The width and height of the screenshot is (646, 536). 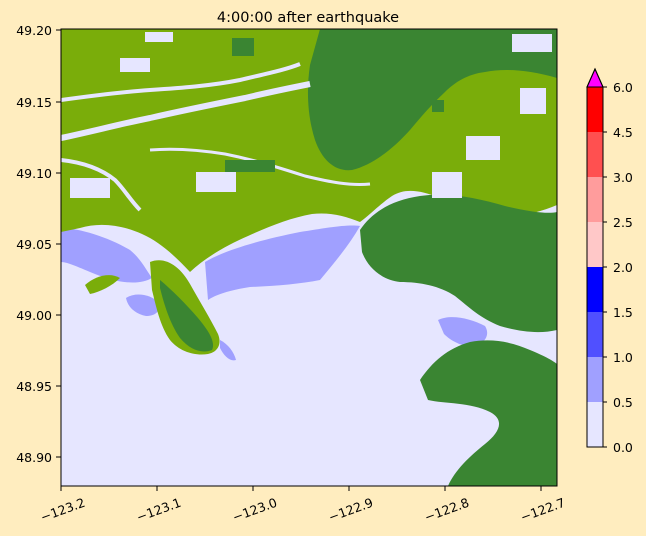 I want to click on x-tick-label: −123.1, so click(x=158, y=510).